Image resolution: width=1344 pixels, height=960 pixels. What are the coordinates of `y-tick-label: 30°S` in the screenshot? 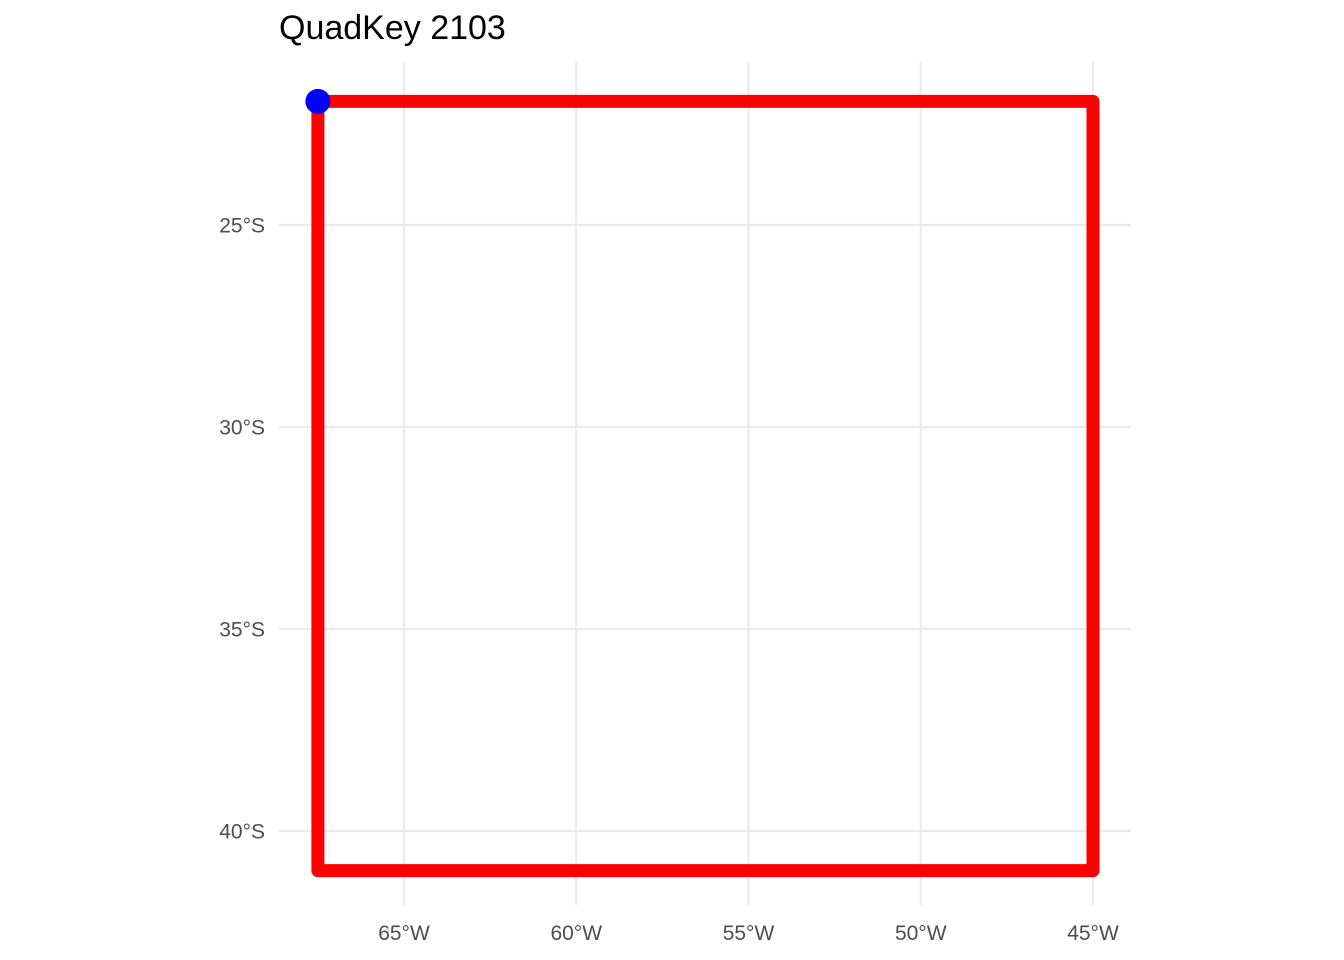 It's located at (242, 428).